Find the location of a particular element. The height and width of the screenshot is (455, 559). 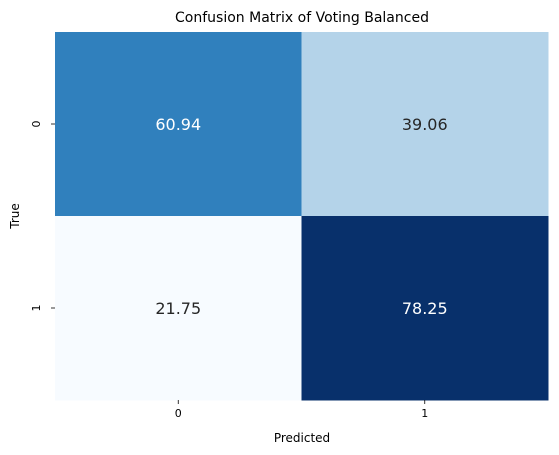

y-tick-label-0: 0 is located at coordinates (36, 124).